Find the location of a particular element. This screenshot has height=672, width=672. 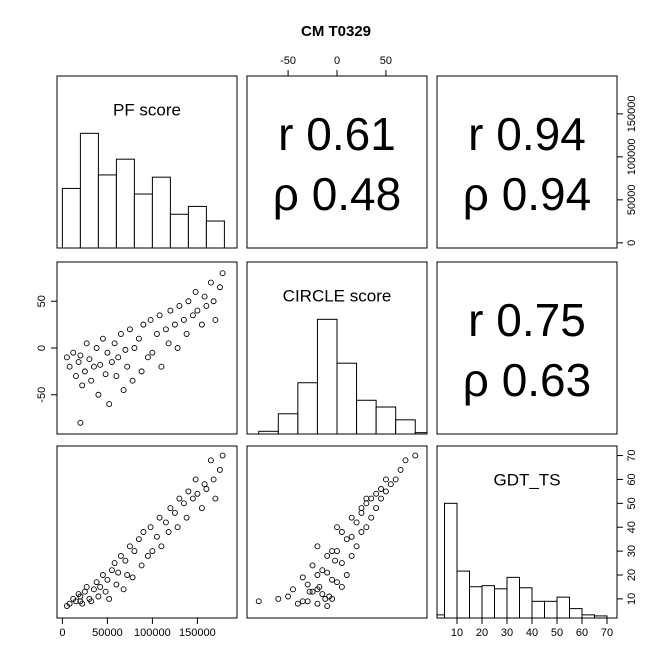

x-tick-label: 150000 is located at coordinates (197, 633).